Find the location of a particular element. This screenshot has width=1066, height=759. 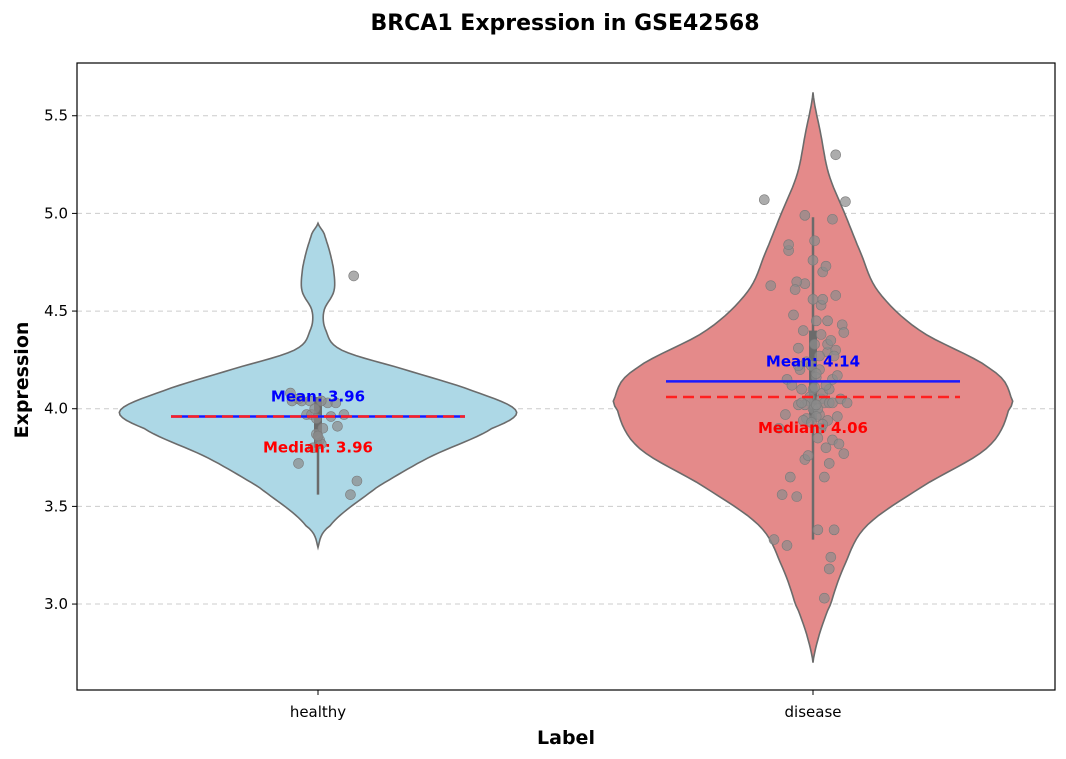

y-tick-label: 5.0 is located at coordinates (56, 213).